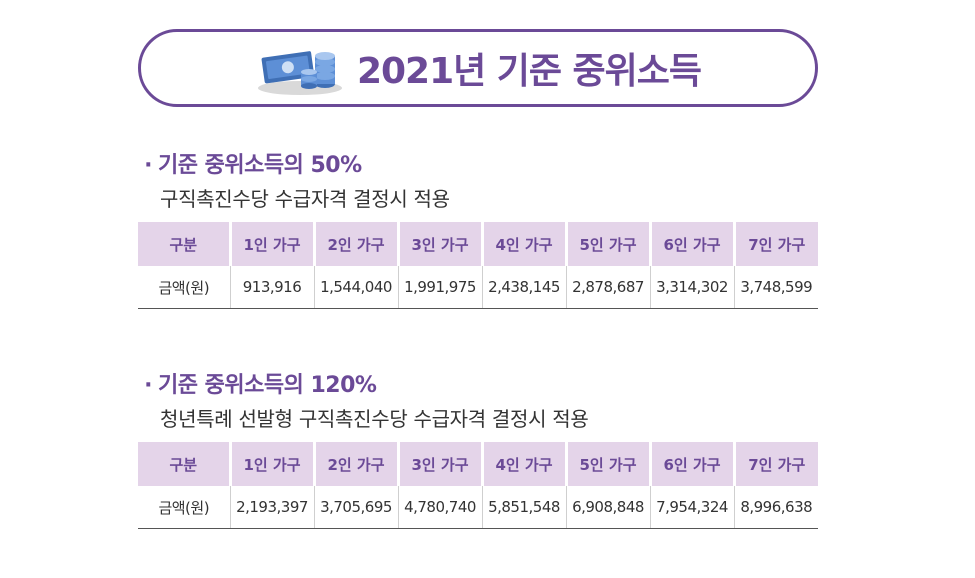 The height and width of the screenshot is (578, 975). I want to click on value-cell-4: 2,438,145, so click(523, 287).